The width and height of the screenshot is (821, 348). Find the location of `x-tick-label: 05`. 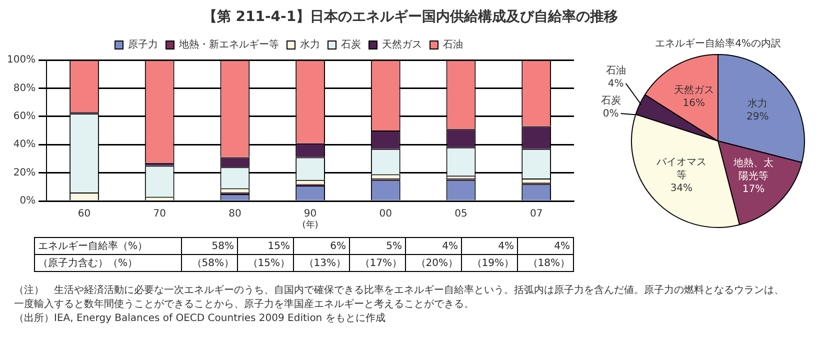

x-tick-label: 05 is located at coordinates (461, 214).